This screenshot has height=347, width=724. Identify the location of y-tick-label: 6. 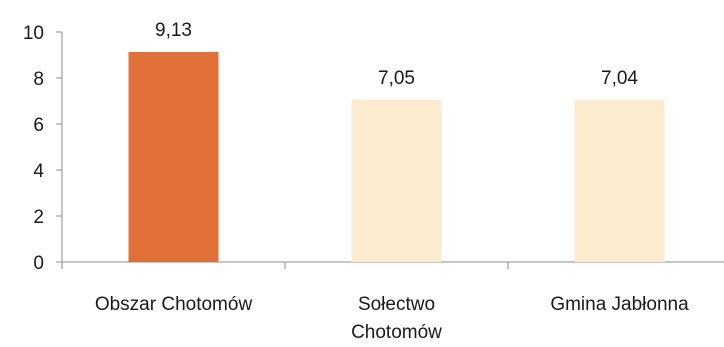
(38, 125).